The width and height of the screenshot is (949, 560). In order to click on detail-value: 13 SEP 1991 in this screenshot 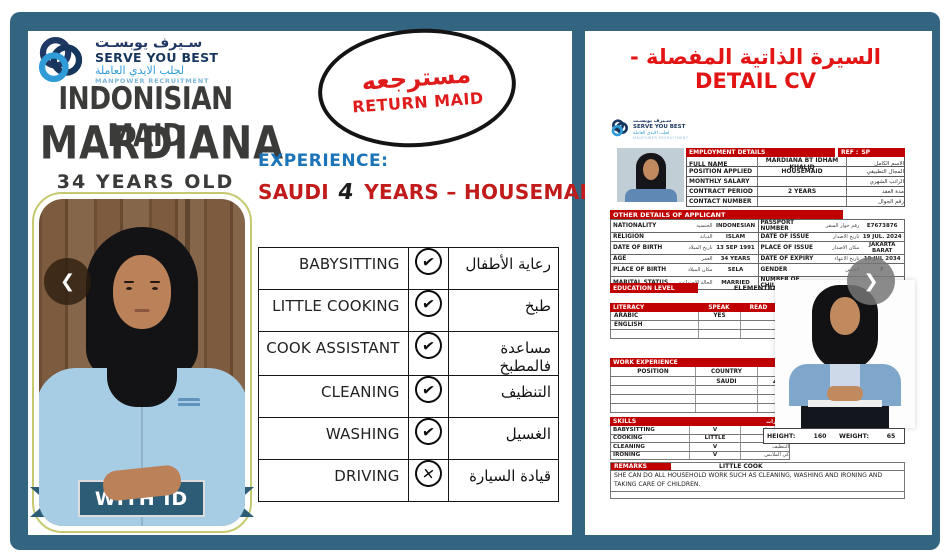, I will do `click(735, 248)`.